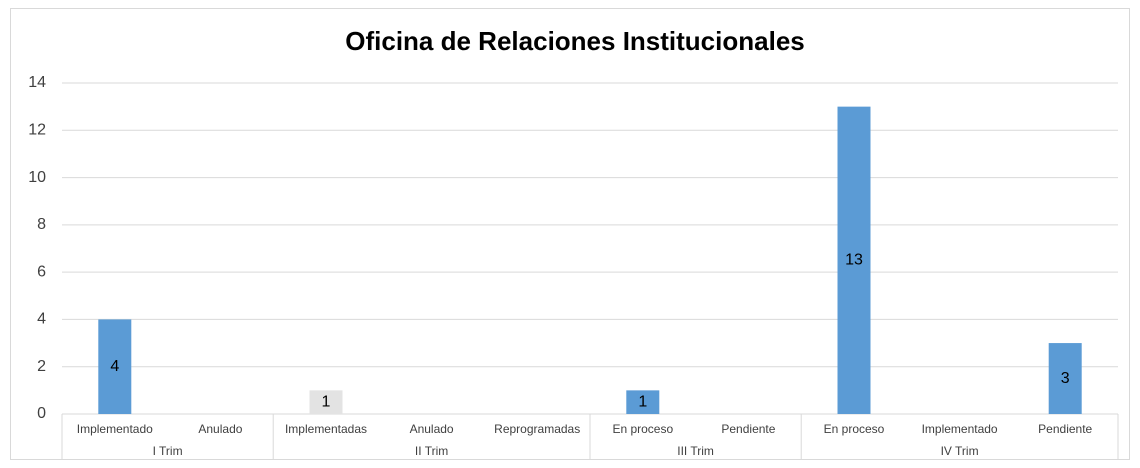 The width and height of the screenshot is (1140, 468). I want to click on y-tick-label: 0, so click(41, 413).